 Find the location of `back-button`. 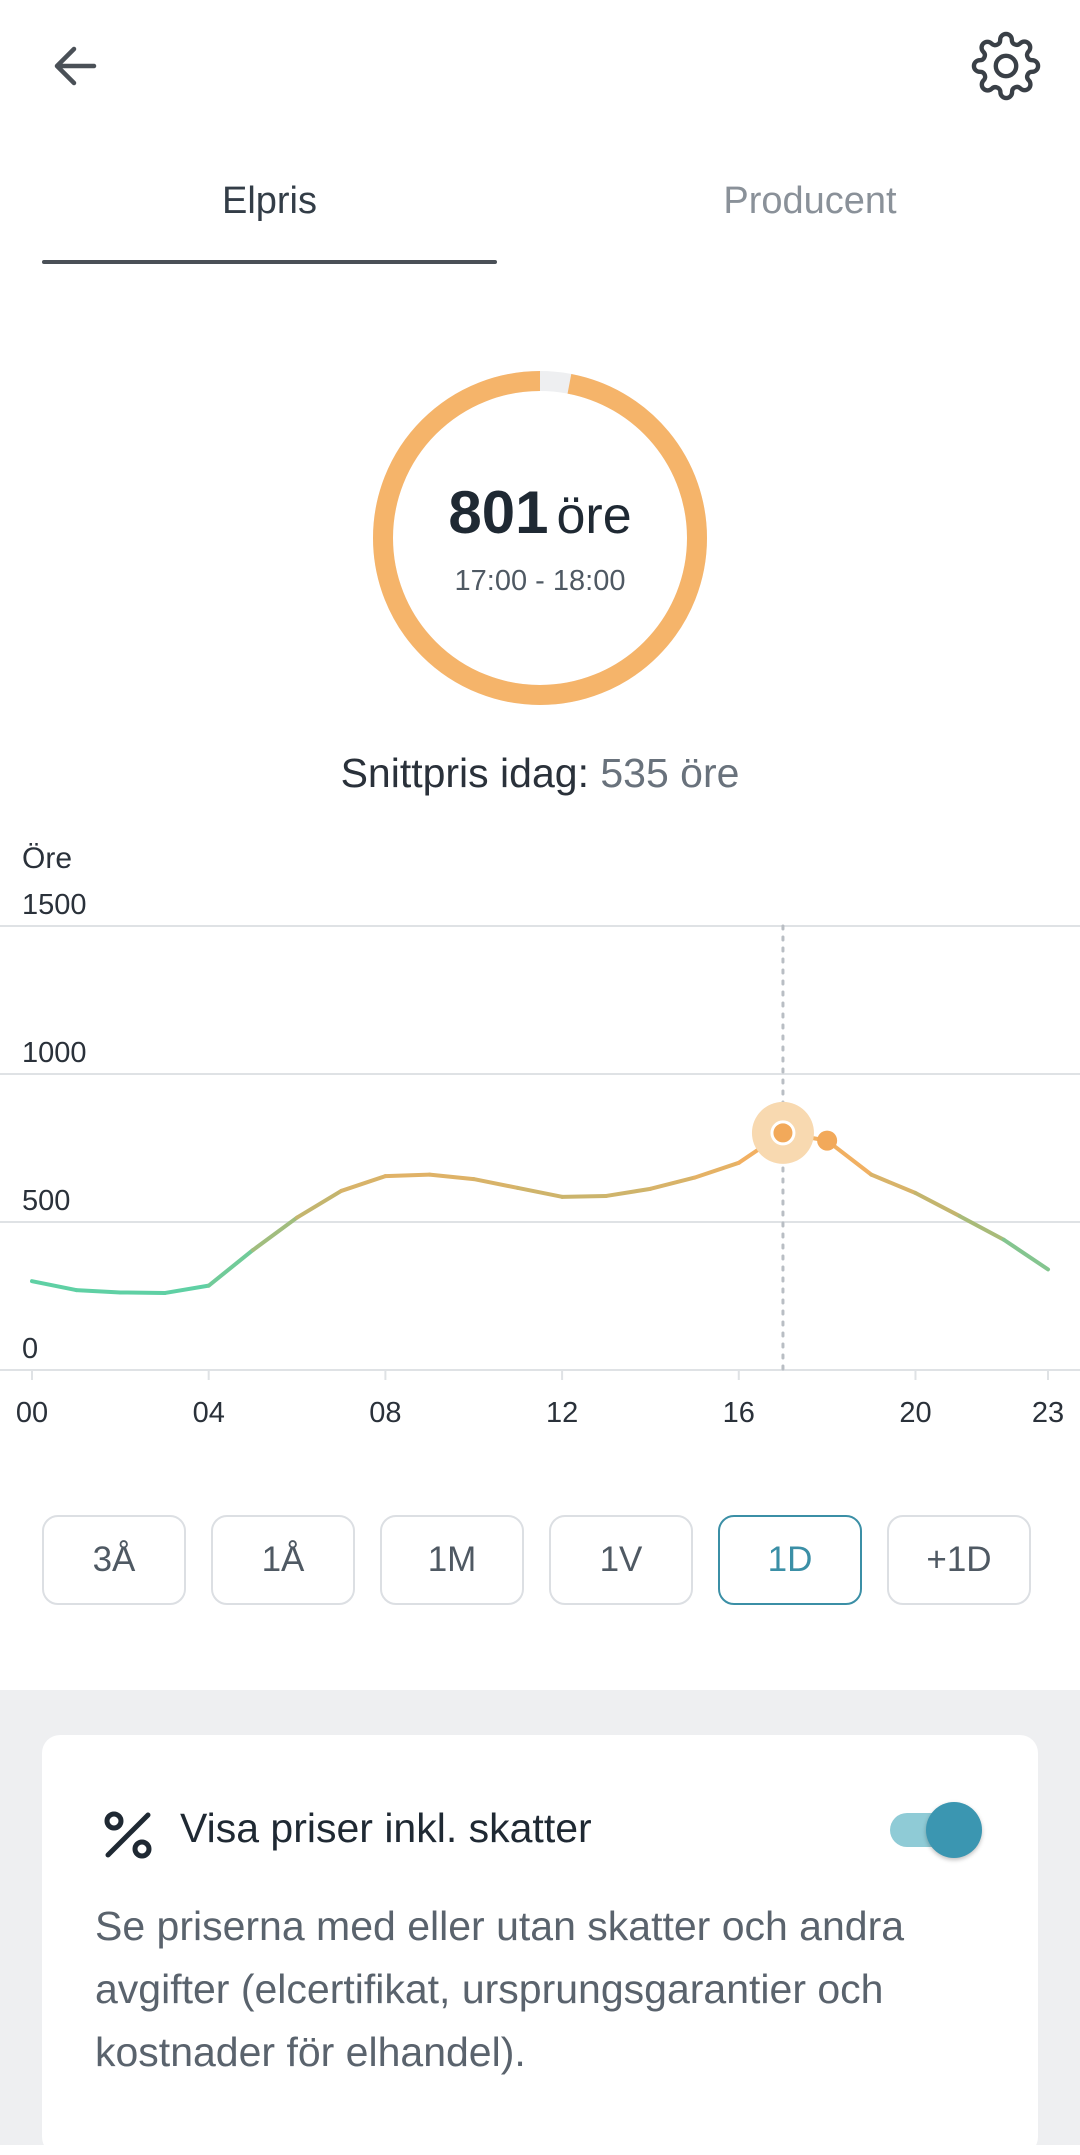

back-button is located at coordinates (76, 66).